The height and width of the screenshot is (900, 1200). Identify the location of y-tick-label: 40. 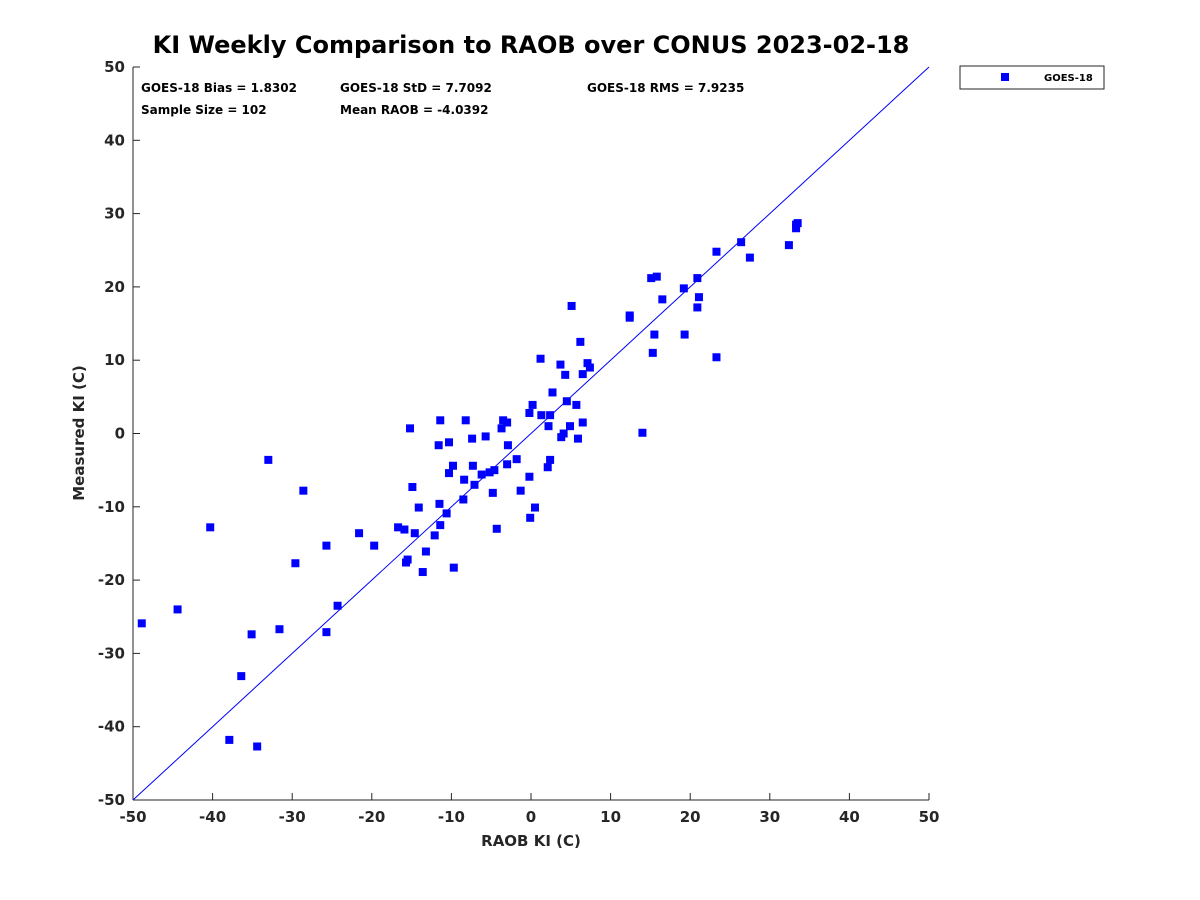
(114, 140).